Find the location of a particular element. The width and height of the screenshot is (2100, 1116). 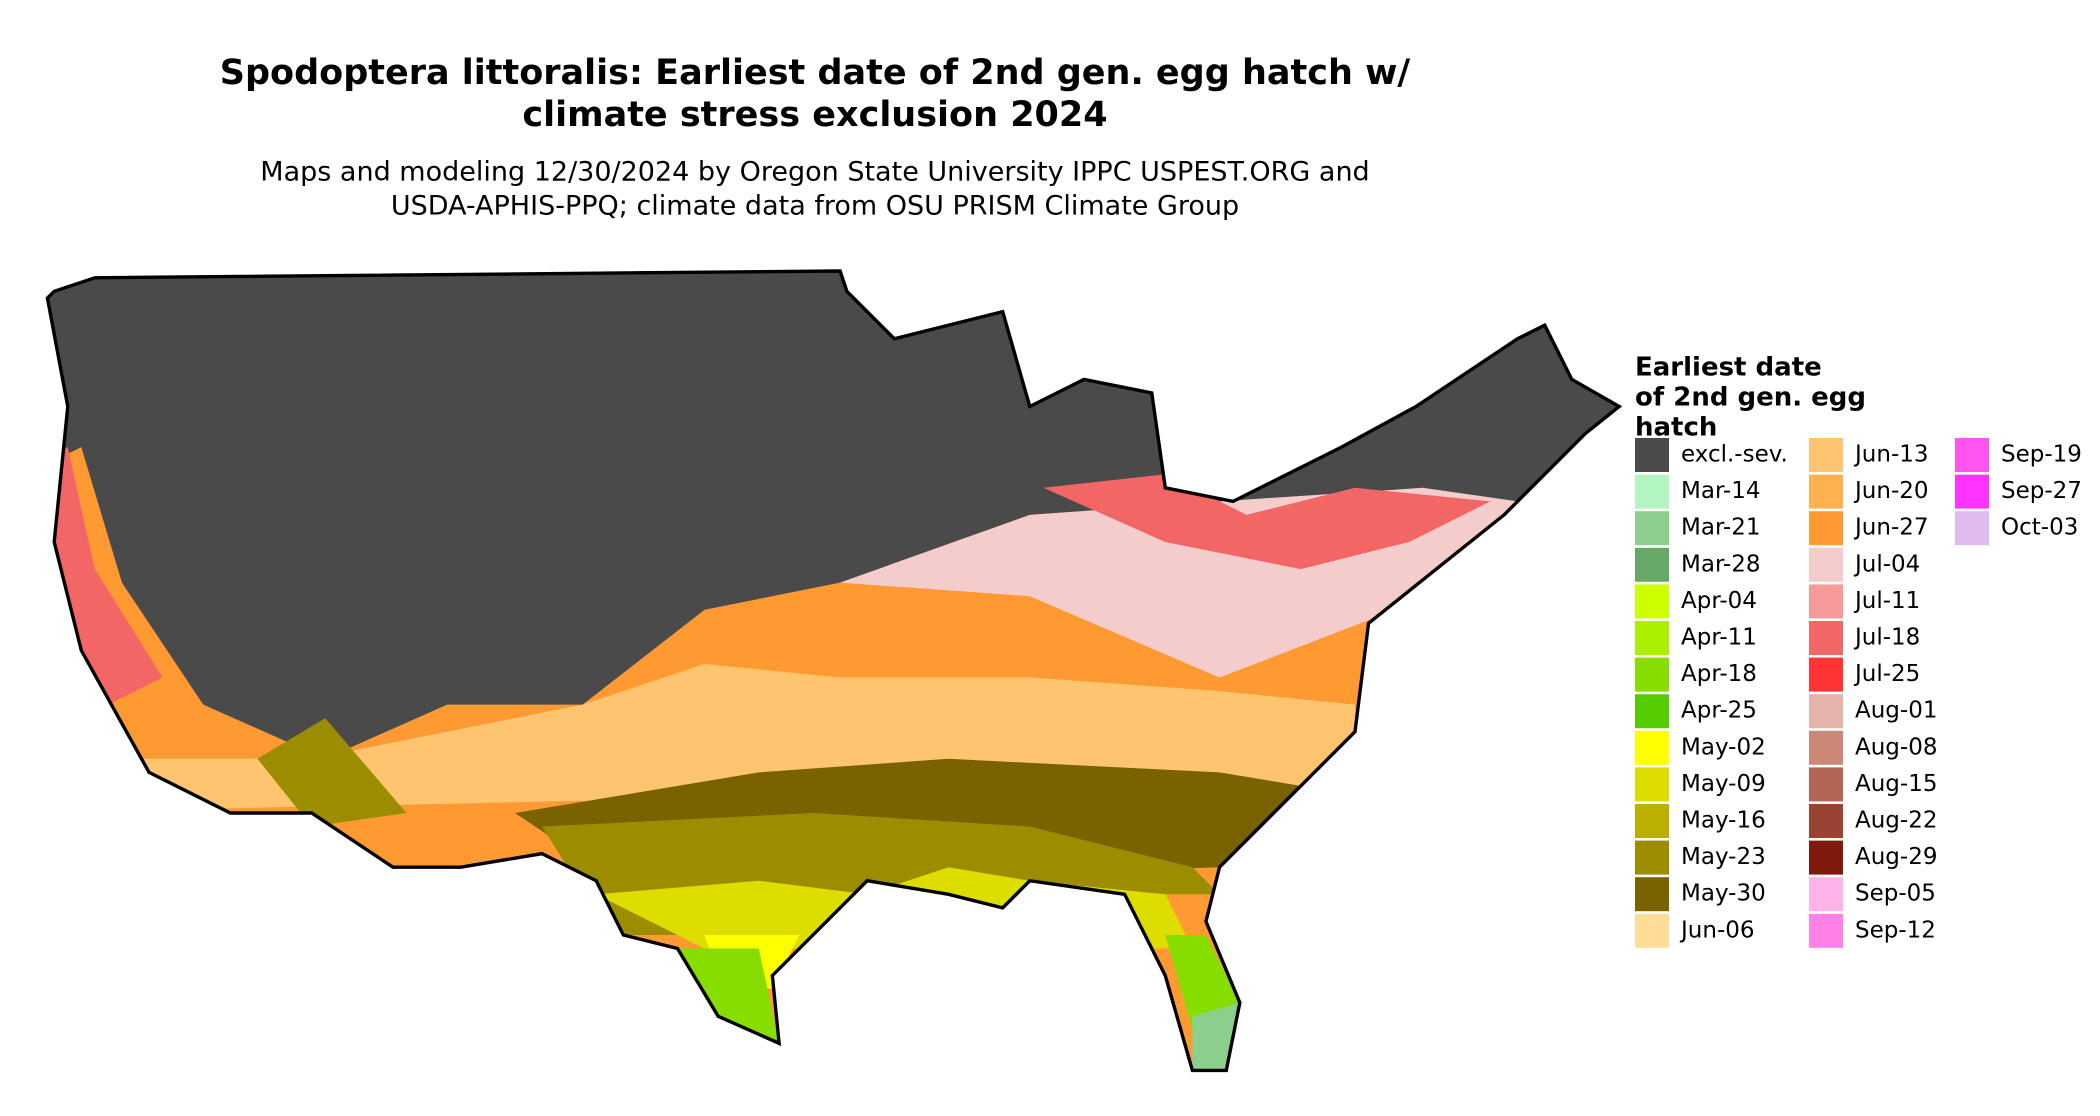

legend-label: May-16 is located at coordinates (1723, 821).